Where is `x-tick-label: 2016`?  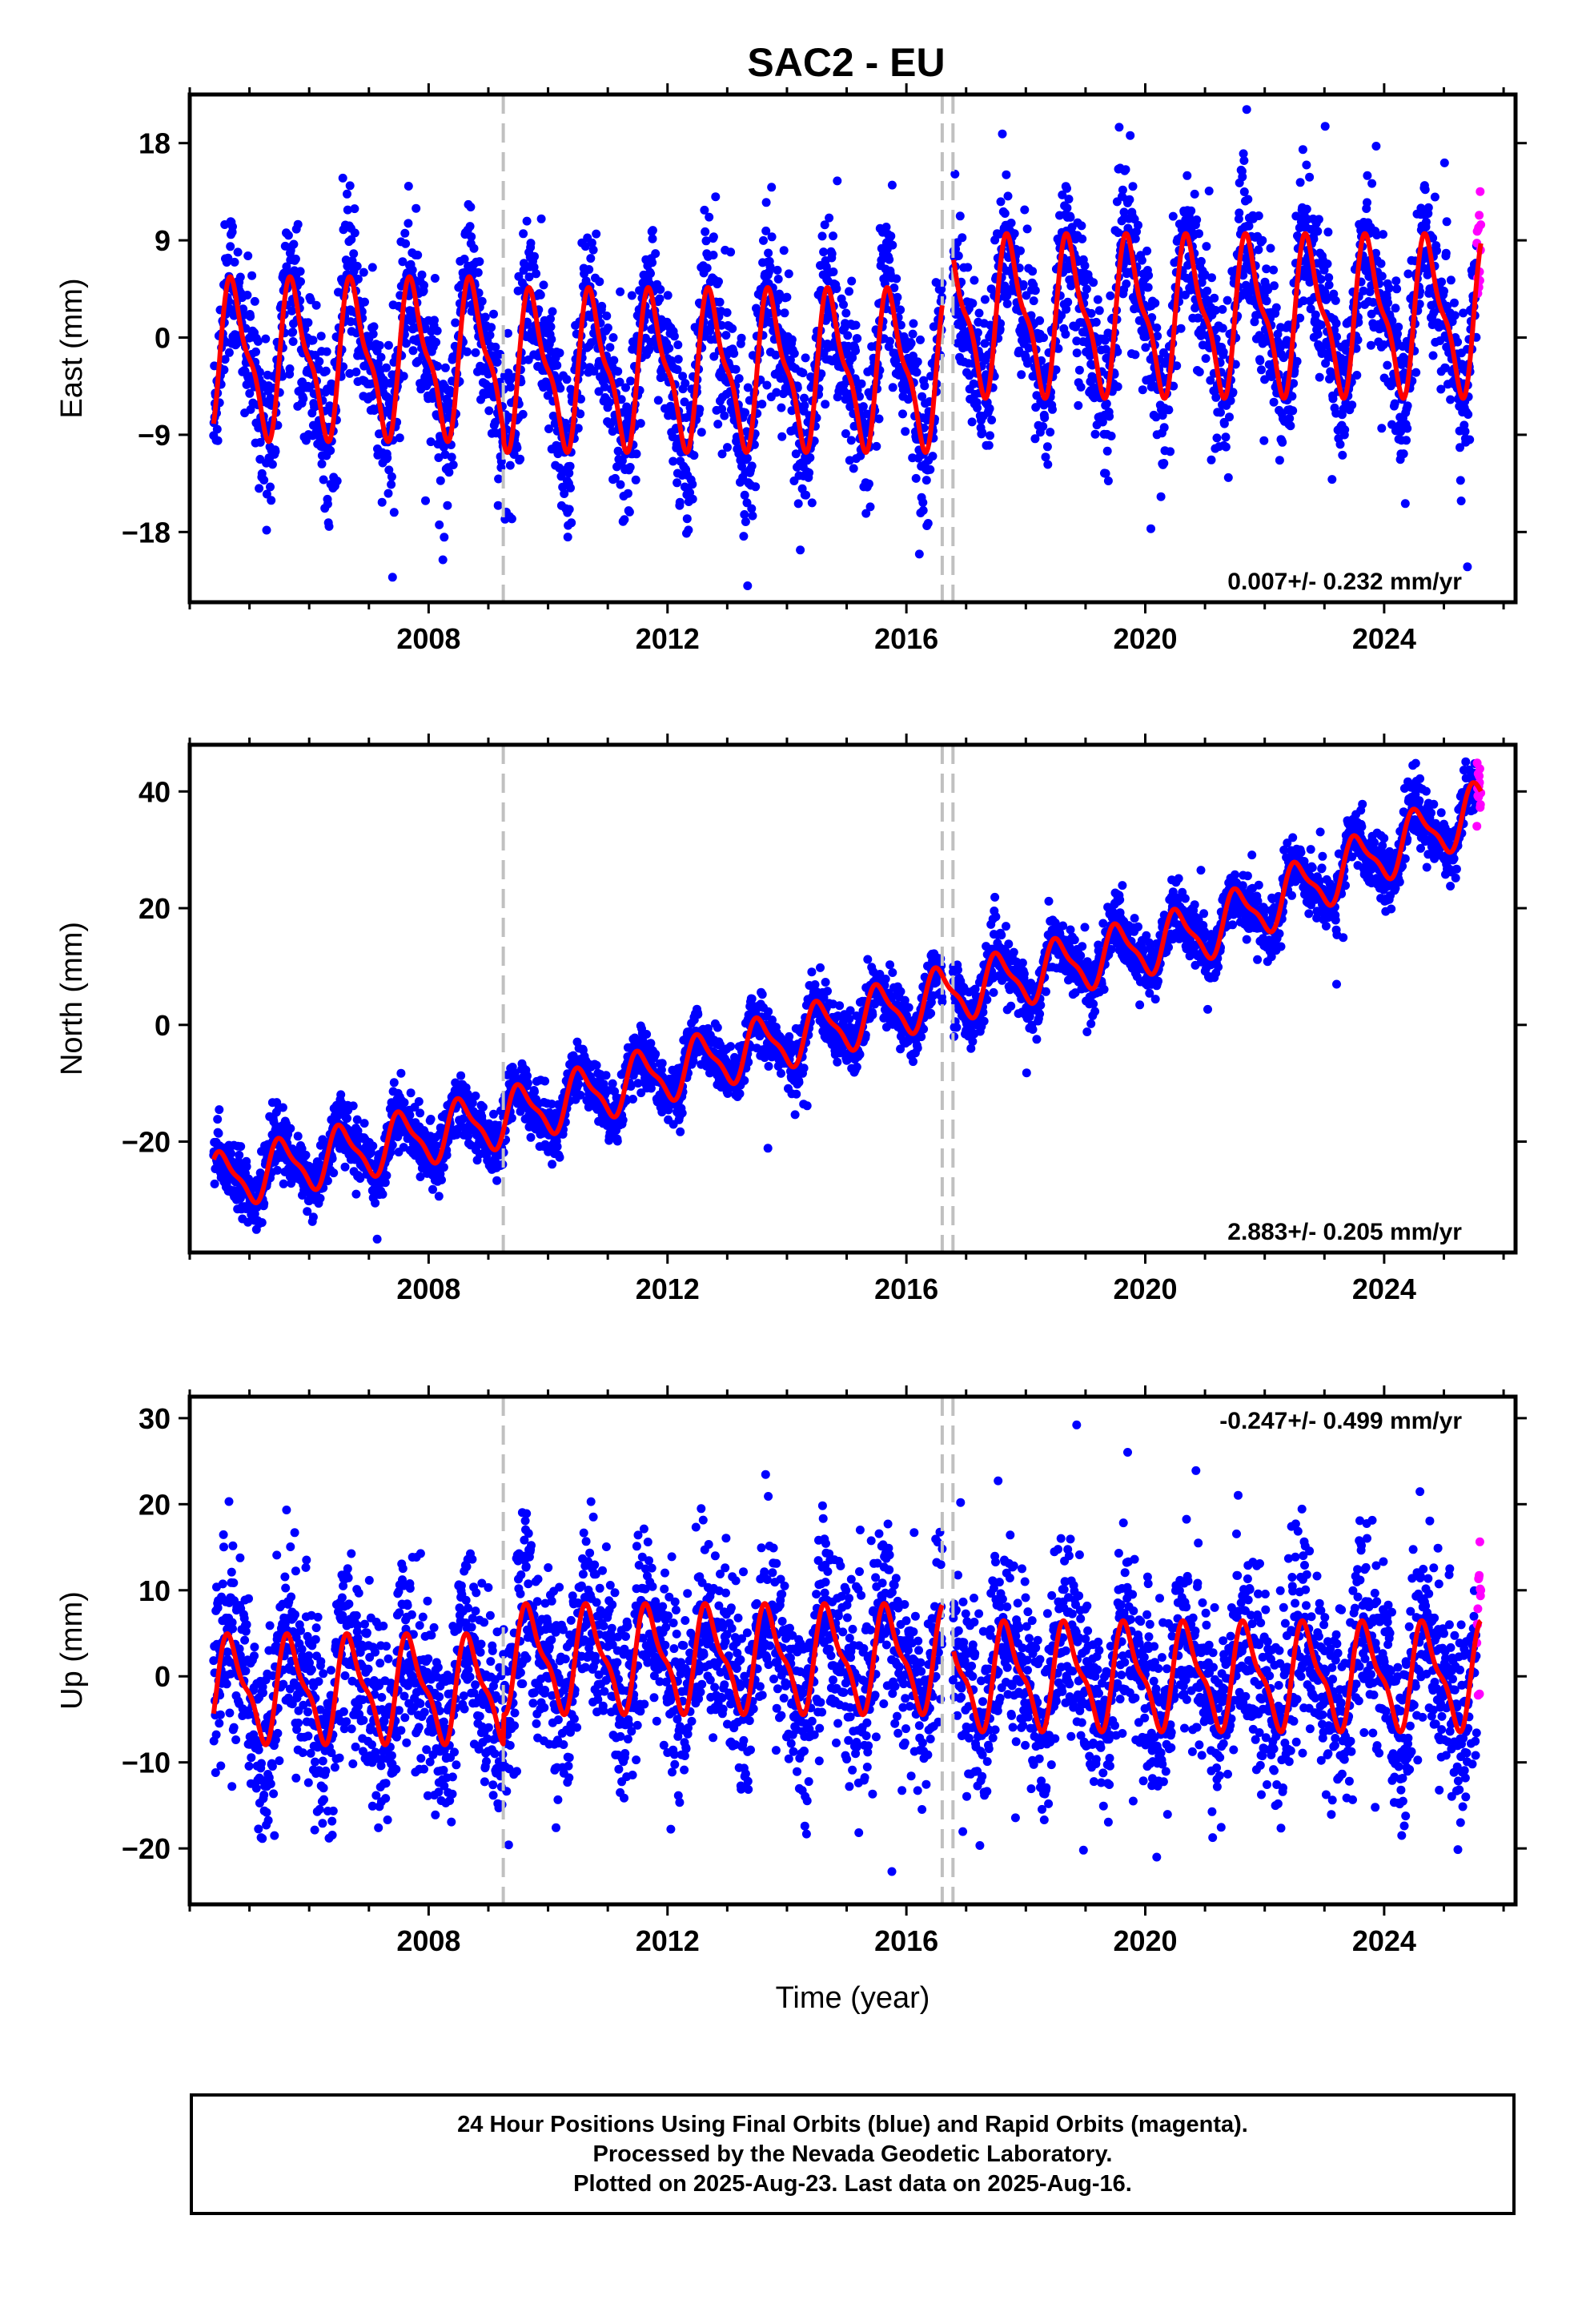
x-tick-label: 2016 is located at coordinates (906, 638).